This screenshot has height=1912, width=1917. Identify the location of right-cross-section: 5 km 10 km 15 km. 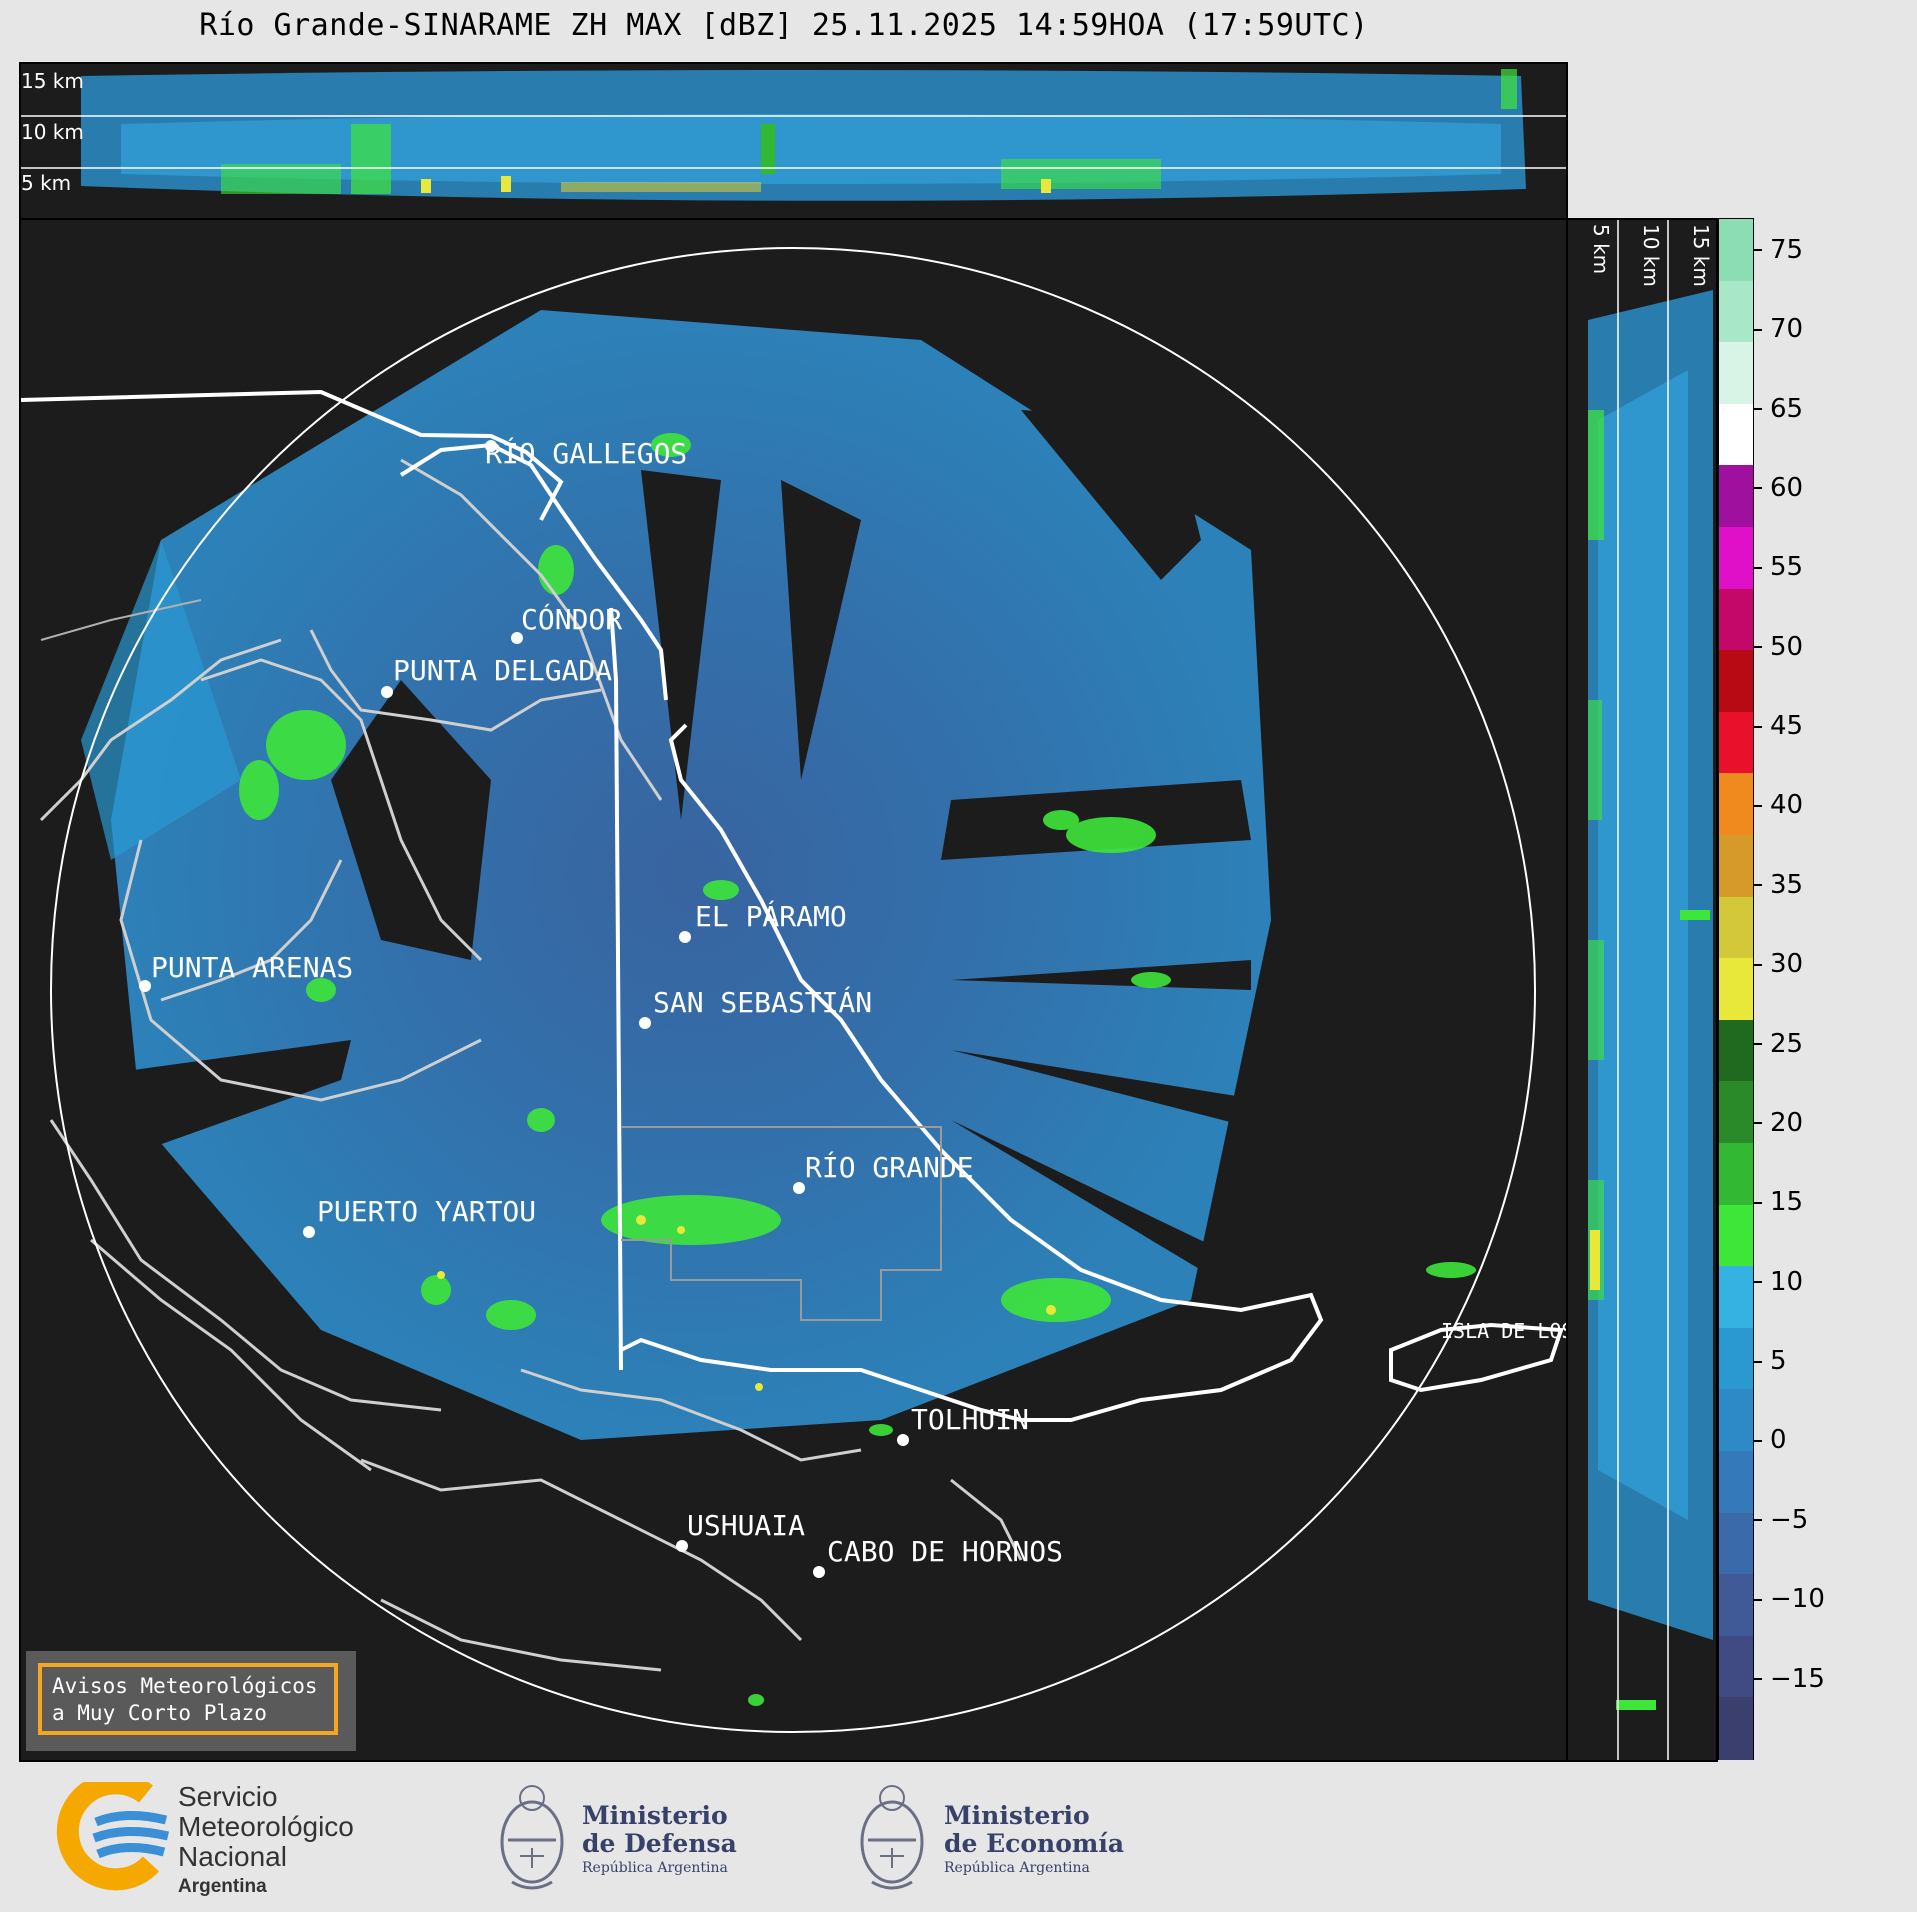
(1642, 990).